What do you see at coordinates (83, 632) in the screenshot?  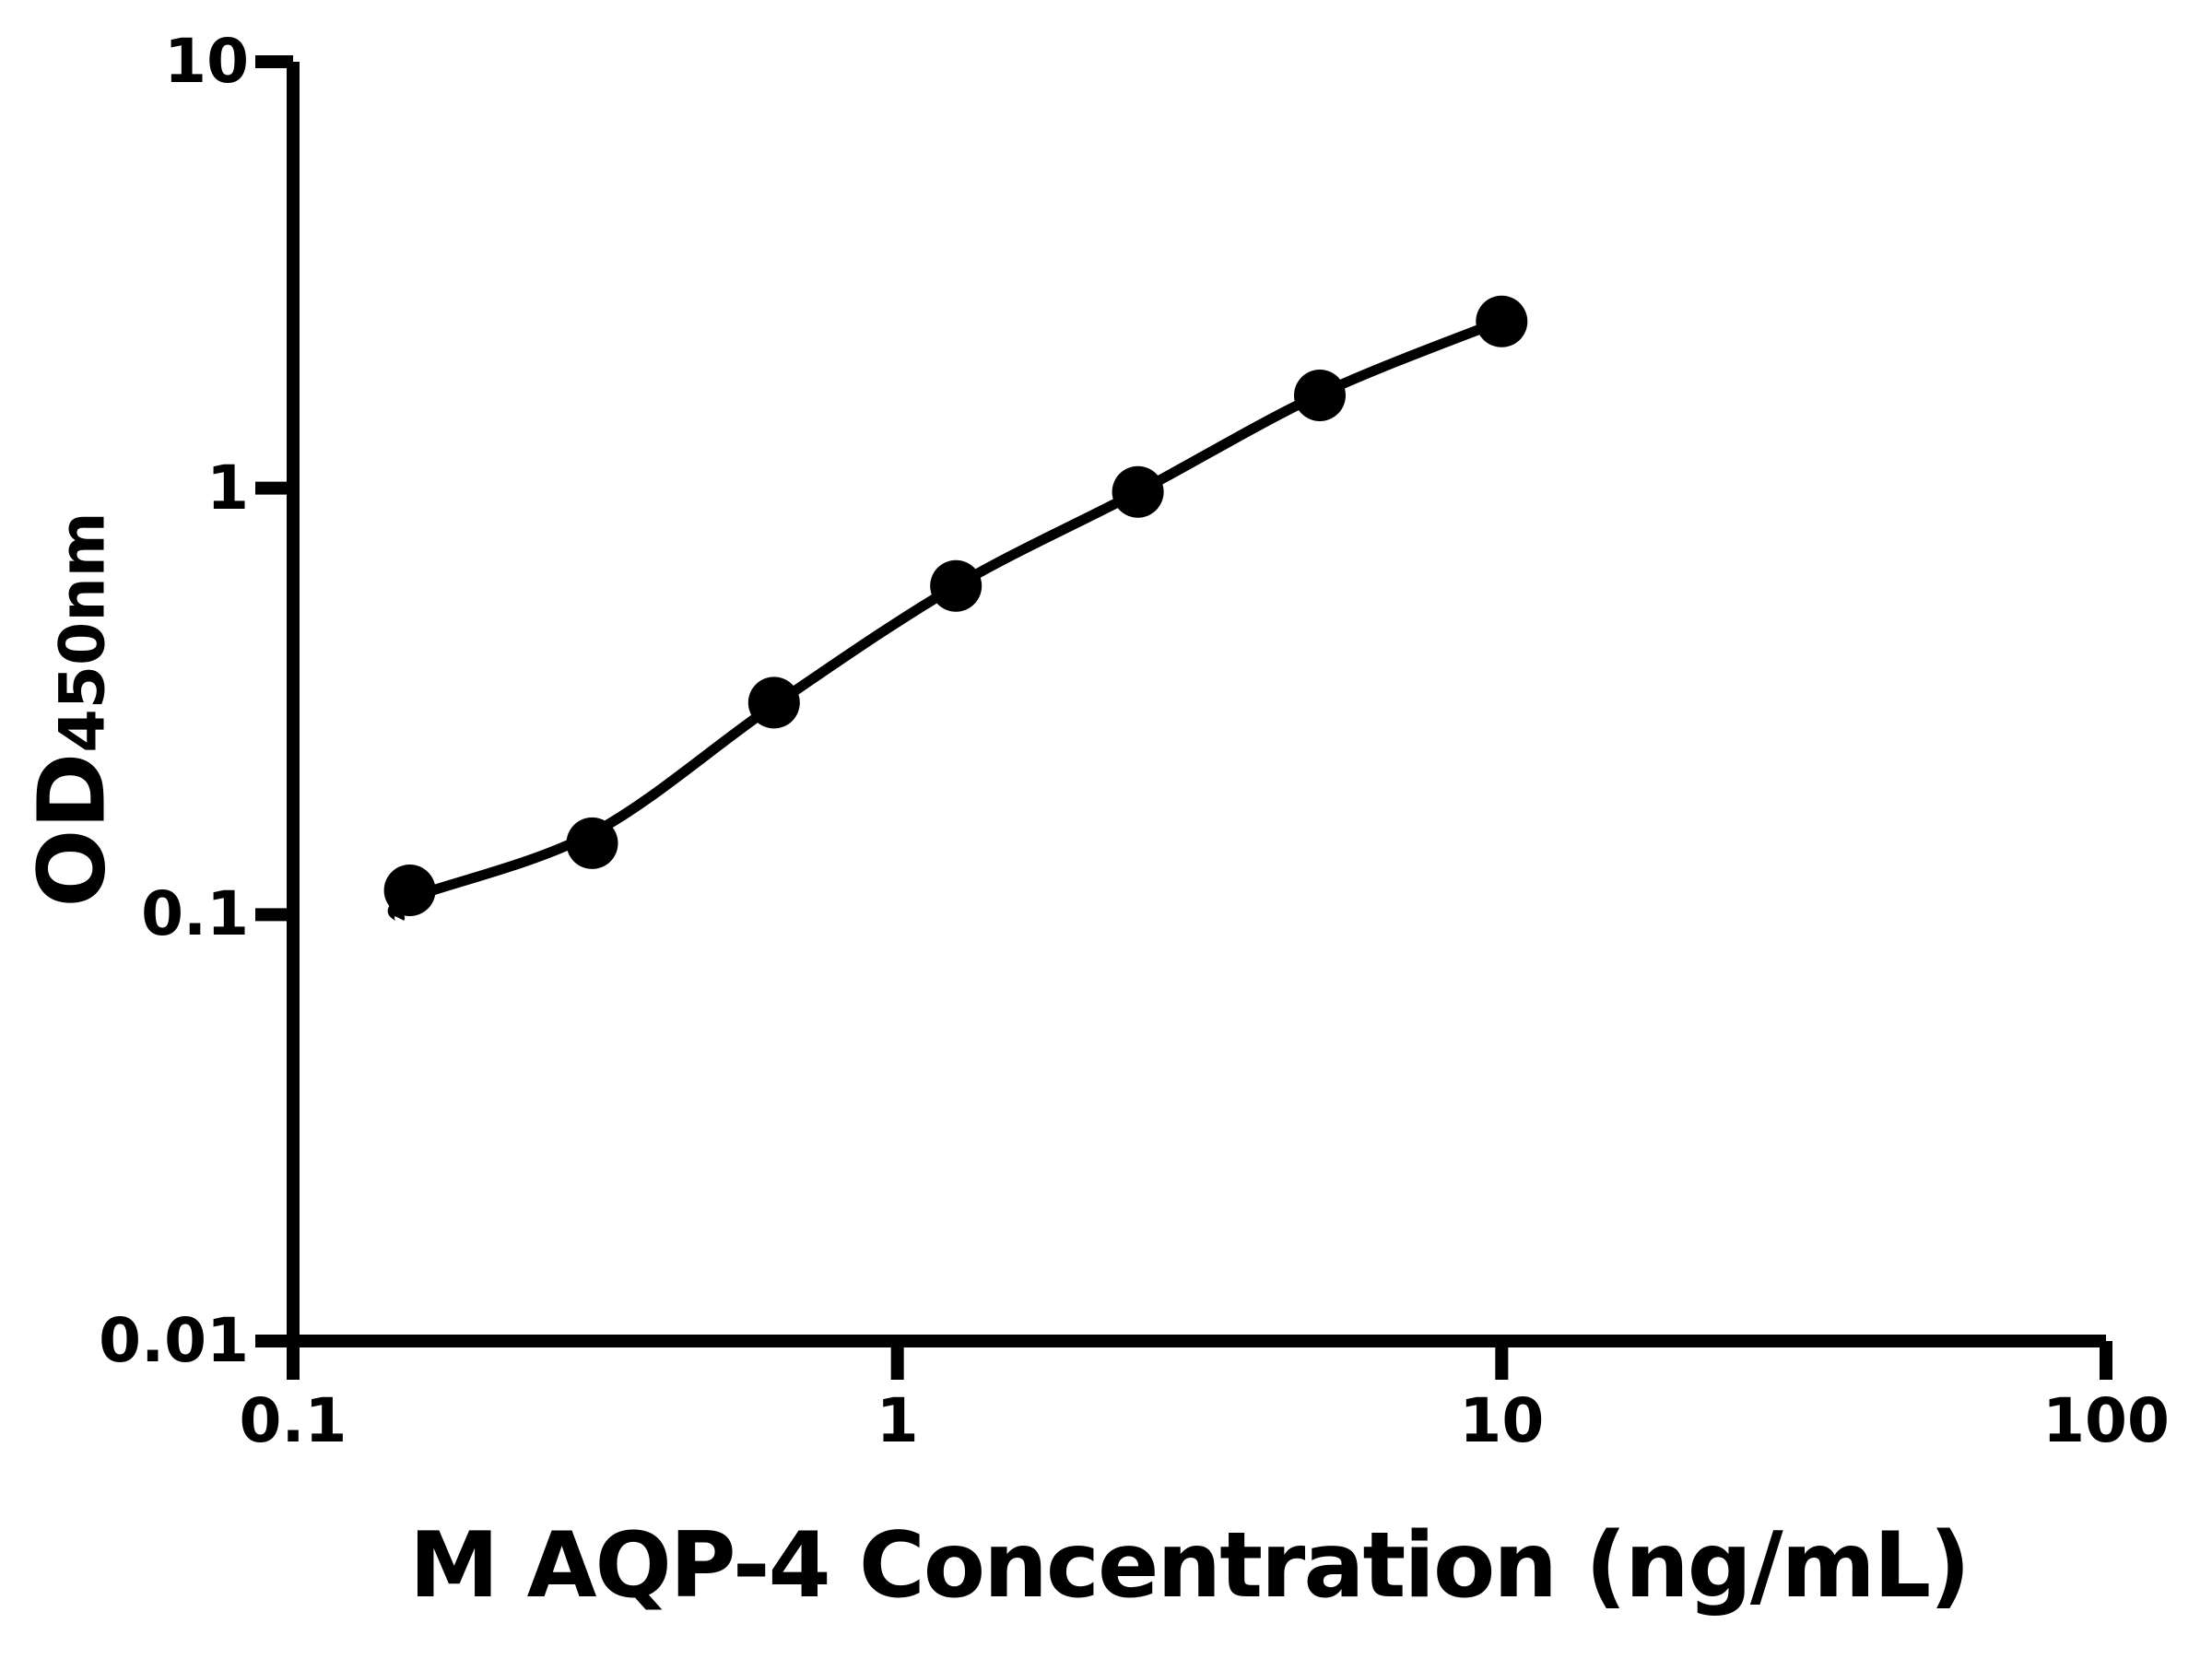 I see `y-axis-title-sub: 450nm` at bounding box center [83, 632].